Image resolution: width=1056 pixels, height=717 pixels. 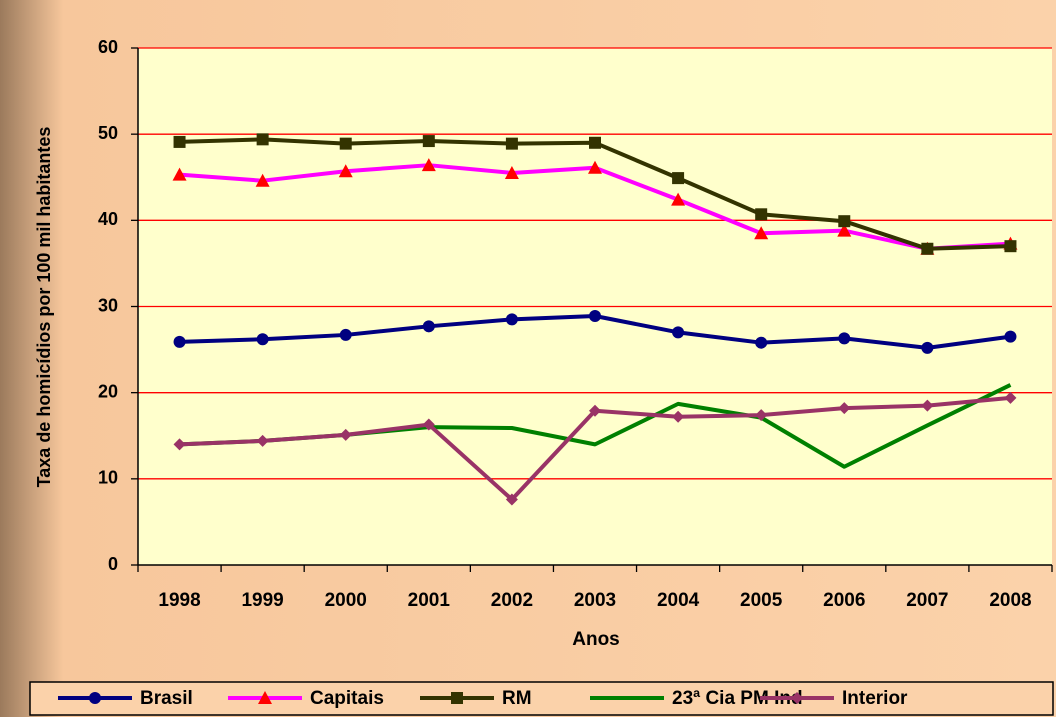 I want to click on legend-label: Capitais, so click(x=347, y=698).